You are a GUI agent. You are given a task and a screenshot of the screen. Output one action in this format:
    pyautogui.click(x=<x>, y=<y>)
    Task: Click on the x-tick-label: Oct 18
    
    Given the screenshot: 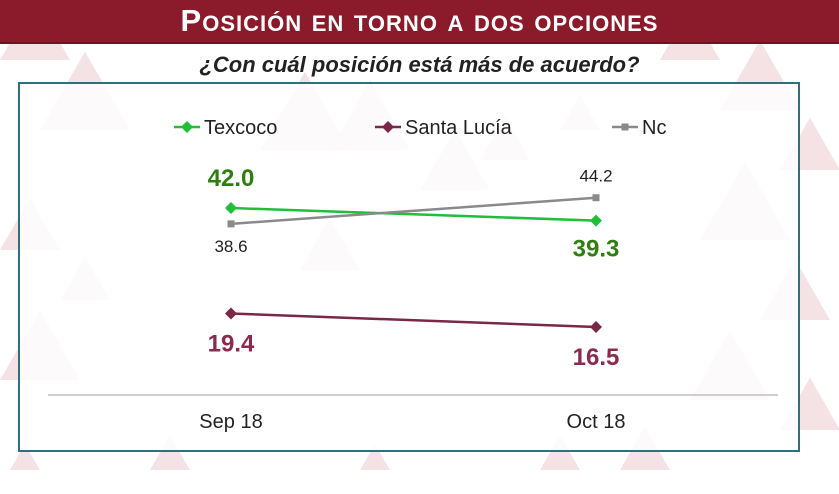 What is the action you would take?
    pyautogui.click(x=596, y=422)
    